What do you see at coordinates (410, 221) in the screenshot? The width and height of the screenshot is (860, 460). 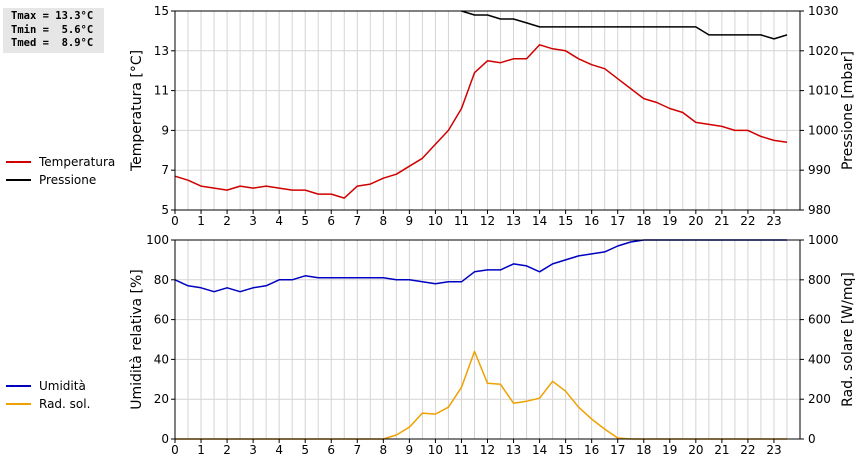 I see `top-xtick-label: 9` at bounding box center [410, 221].